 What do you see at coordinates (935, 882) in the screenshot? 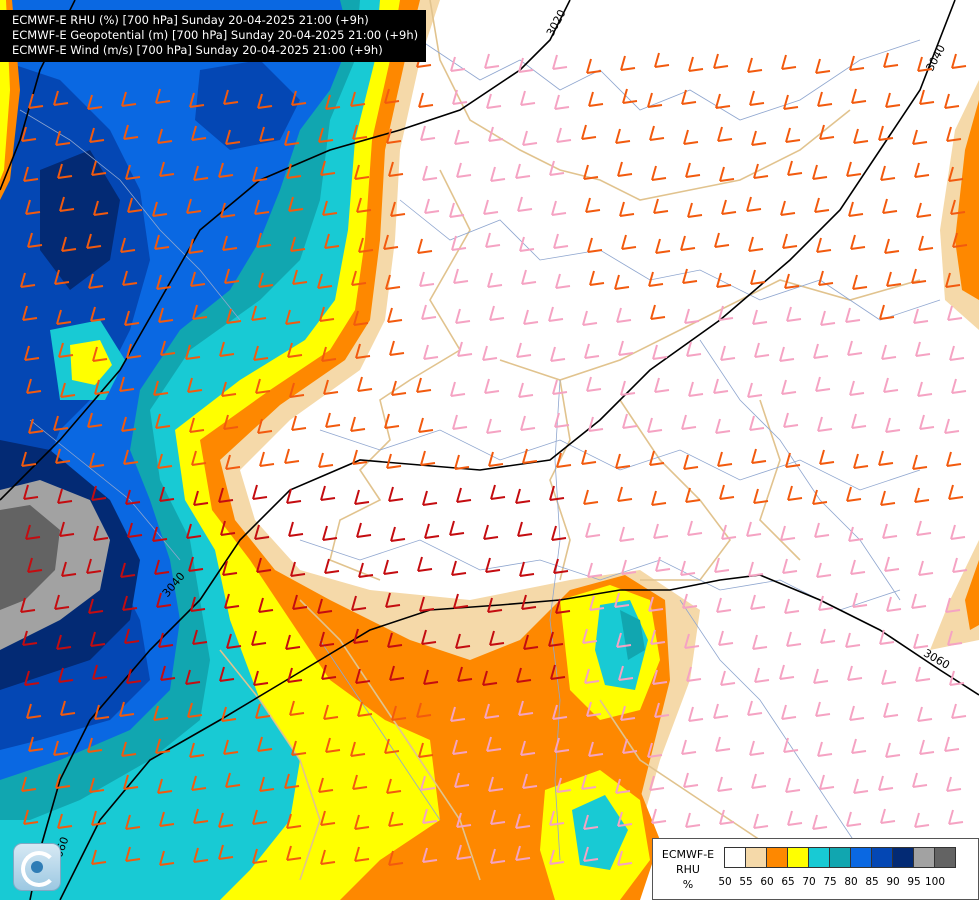
I see `legend-tick-100: 100` at bounding box center [935, 882].